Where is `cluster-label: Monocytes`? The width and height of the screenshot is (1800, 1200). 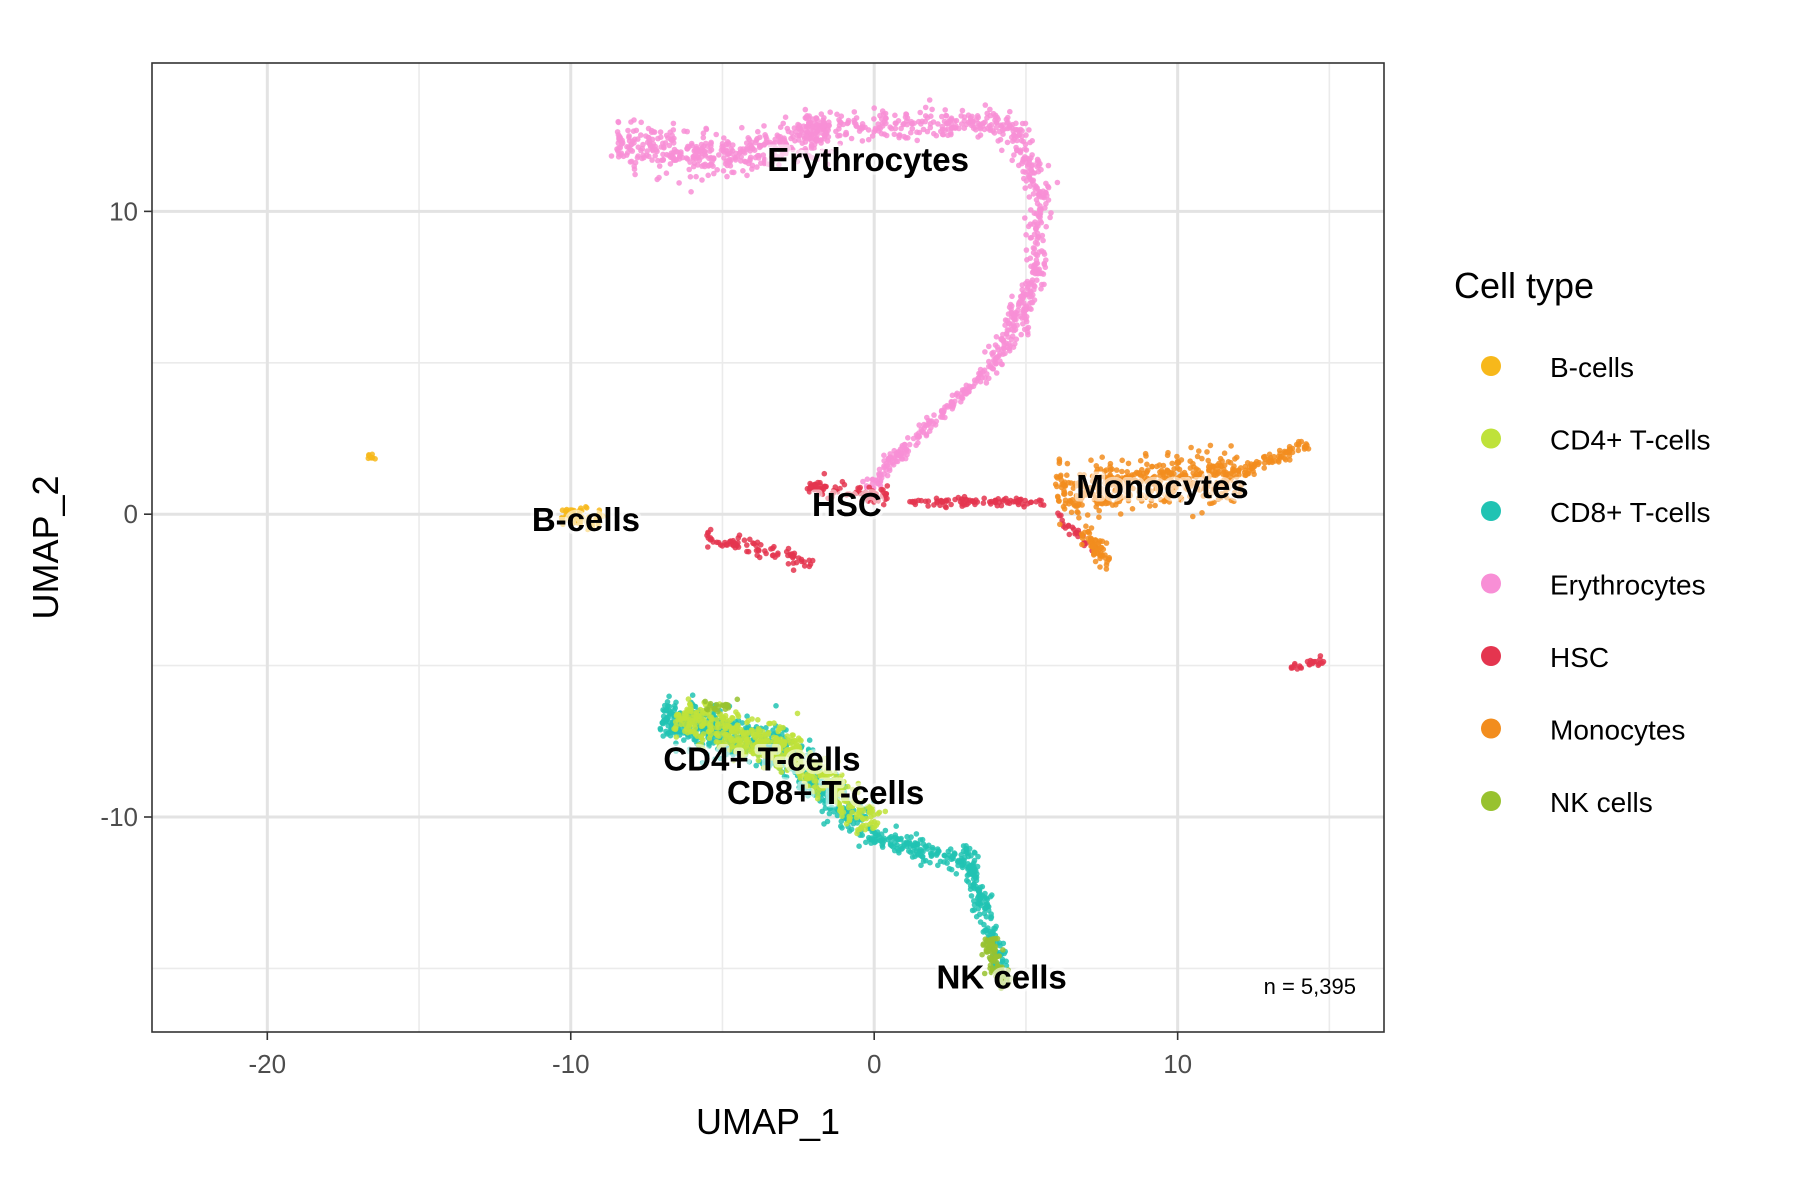
cluster-label: Monocytes is located at coordinates (1162, 486).